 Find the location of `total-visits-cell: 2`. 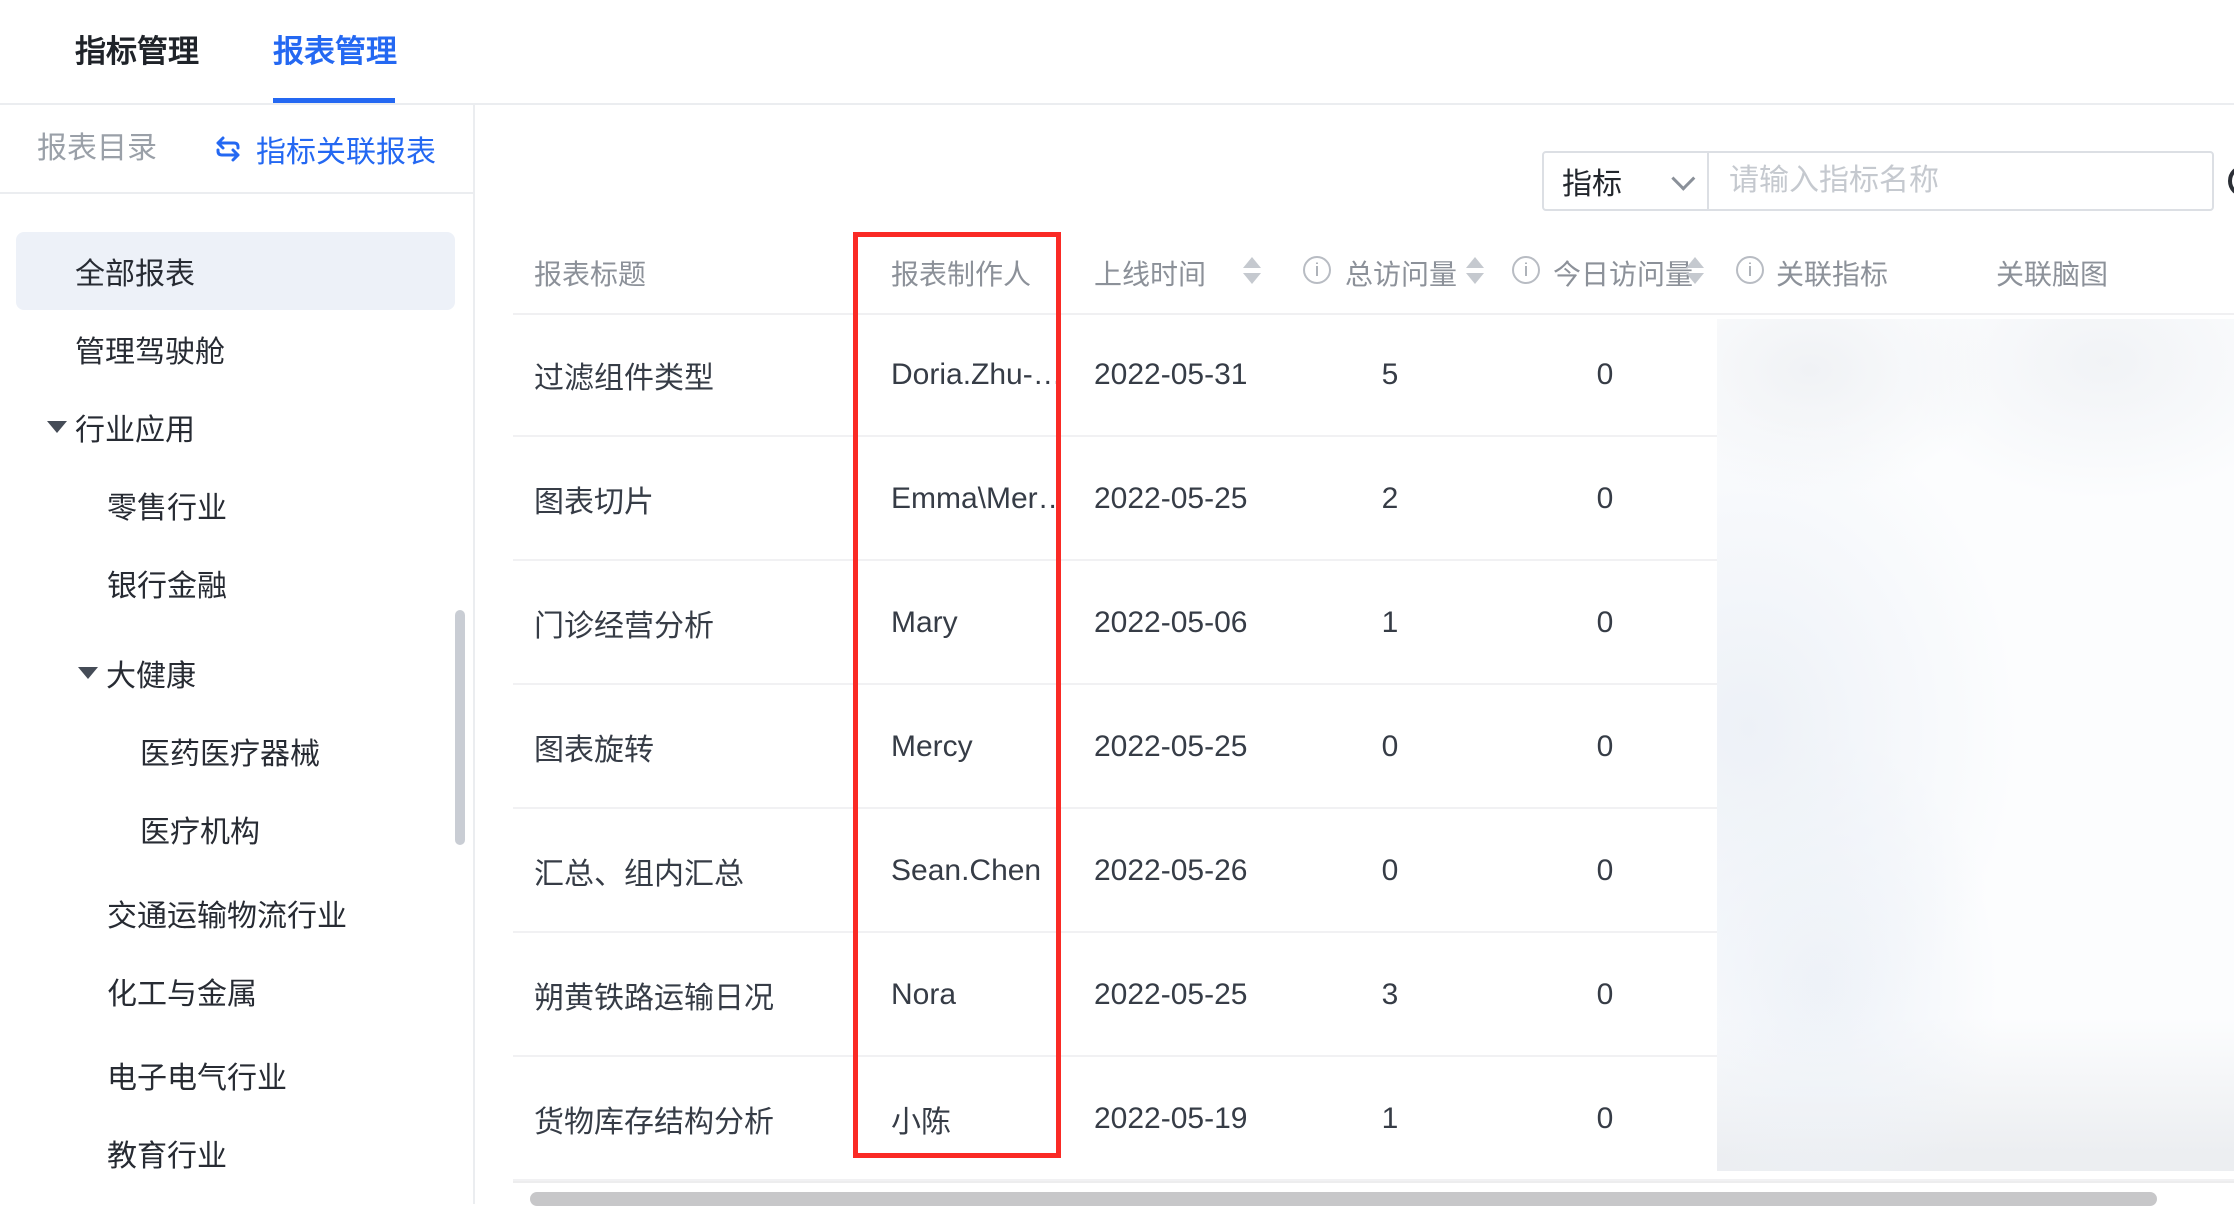

total-visits-cell: 2 is located at coordinates (1390, 498).